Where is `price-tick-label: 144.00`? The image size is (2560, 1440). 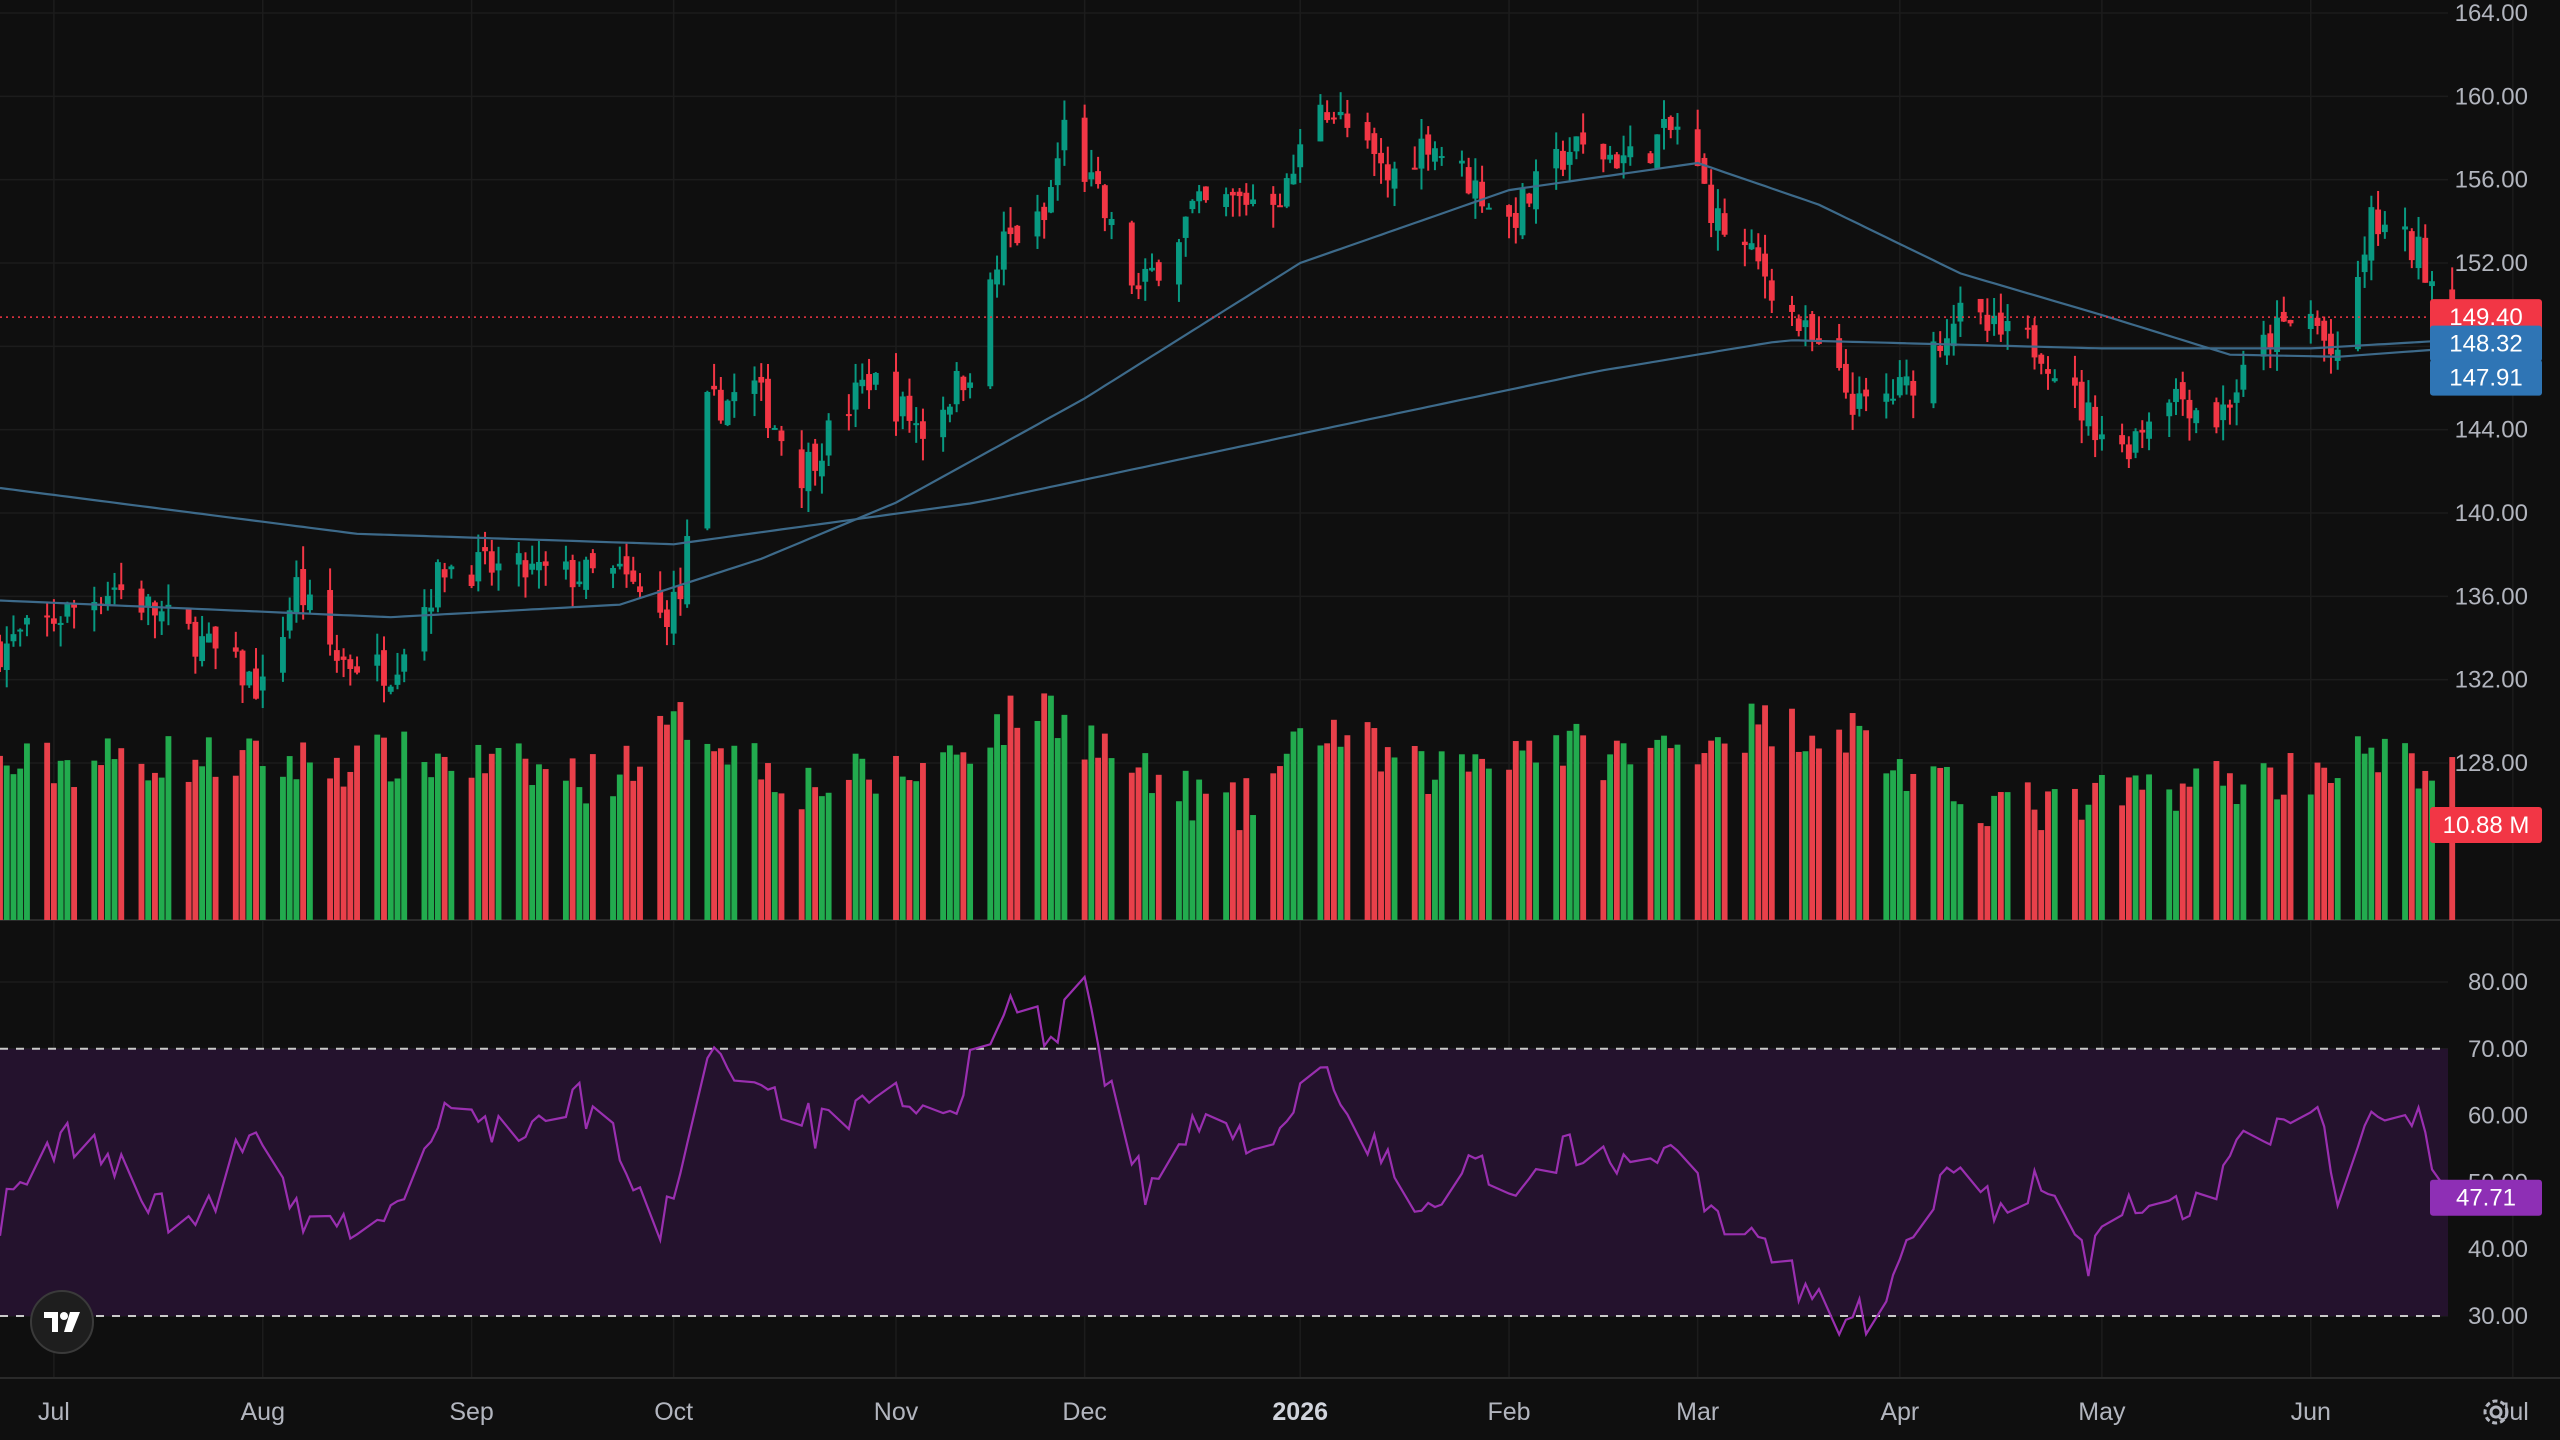 price-tick-label: 144.00 is located at coordinates (2491, 430).